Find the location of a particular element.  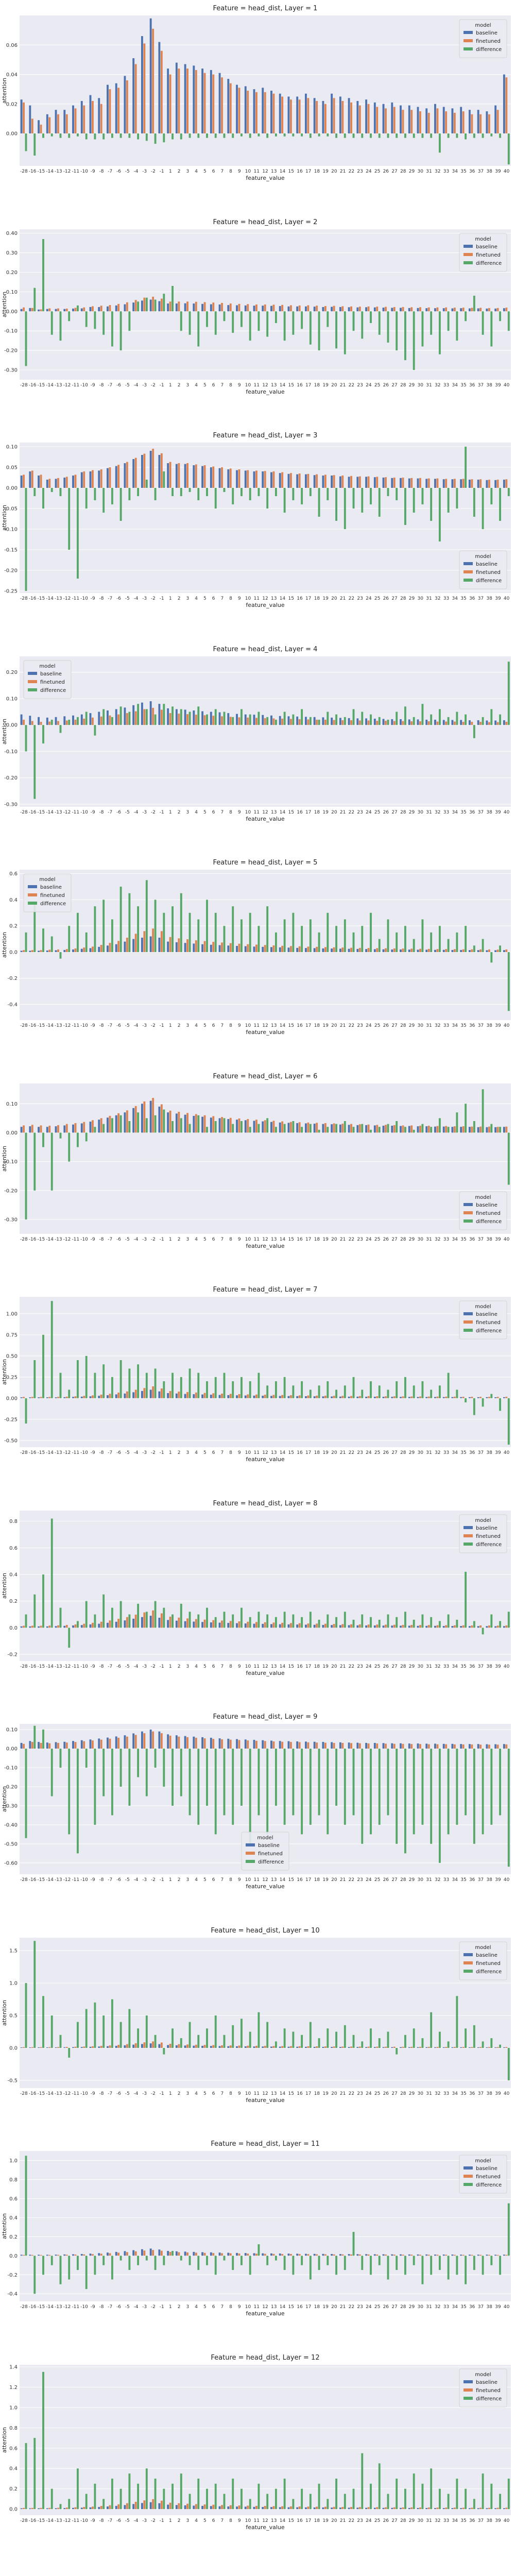

bar-difference--3 is located at coordinates (146, 2031).